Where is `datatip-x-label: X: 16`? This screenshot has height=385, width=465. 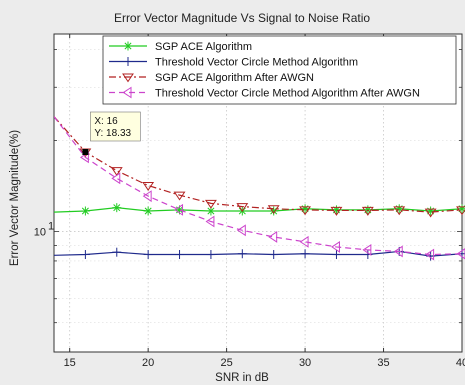 datatip-x-label: X: 16 is located at coordinates (106, 121).